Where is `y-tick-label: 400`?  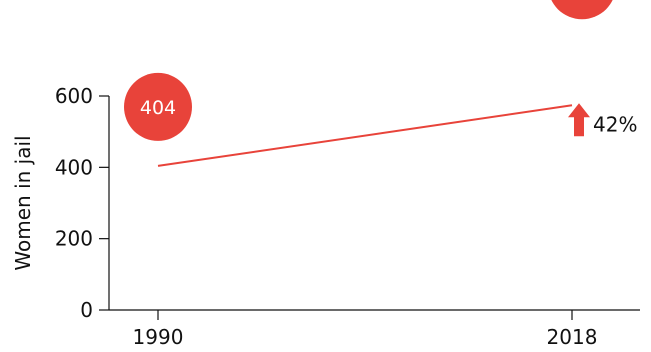
y-tick-label: 400 is located at coordinates (74, 167).